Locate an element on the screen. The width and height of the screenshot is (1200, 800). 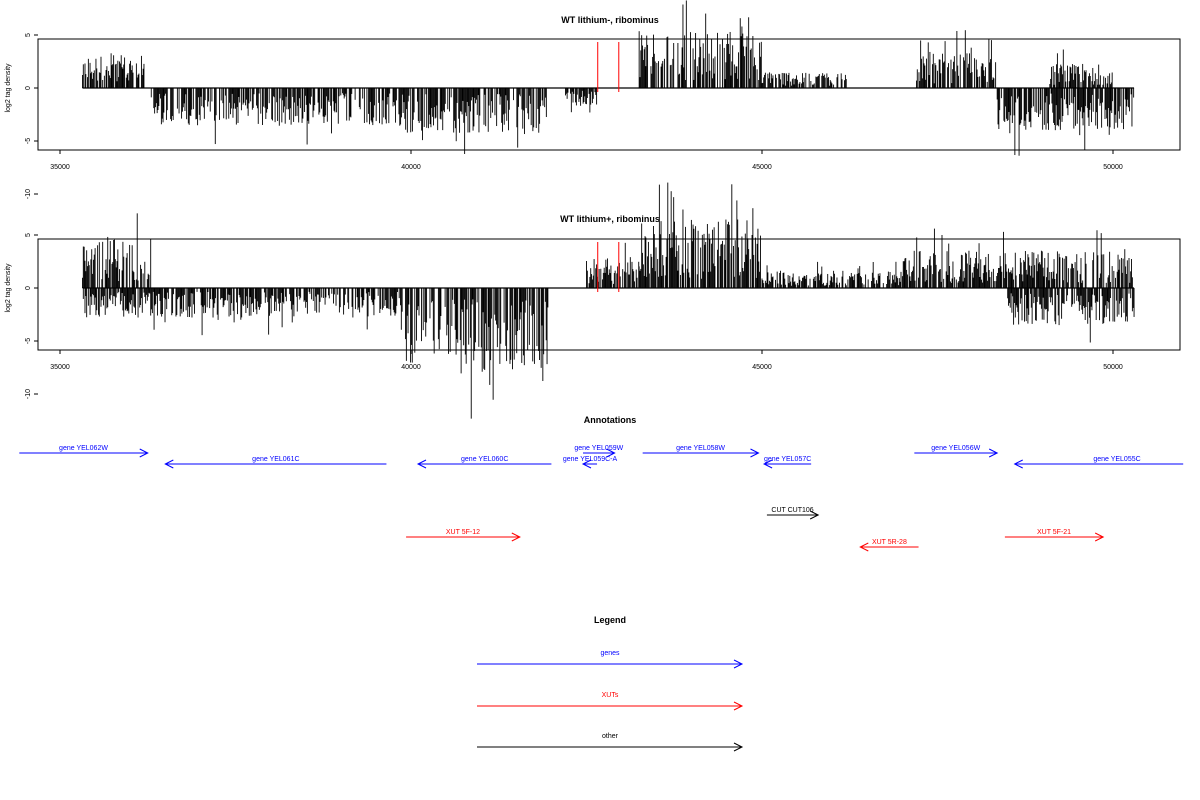
annotation-arrow: gene YEL055C is located at coordinates (1098, 462).